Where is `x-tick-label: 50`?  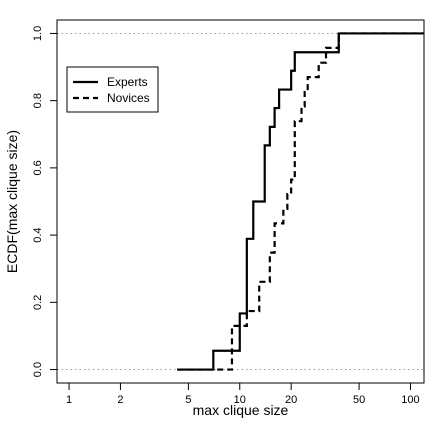 x-tick-label: 50 is located at coordinates (359, 400).